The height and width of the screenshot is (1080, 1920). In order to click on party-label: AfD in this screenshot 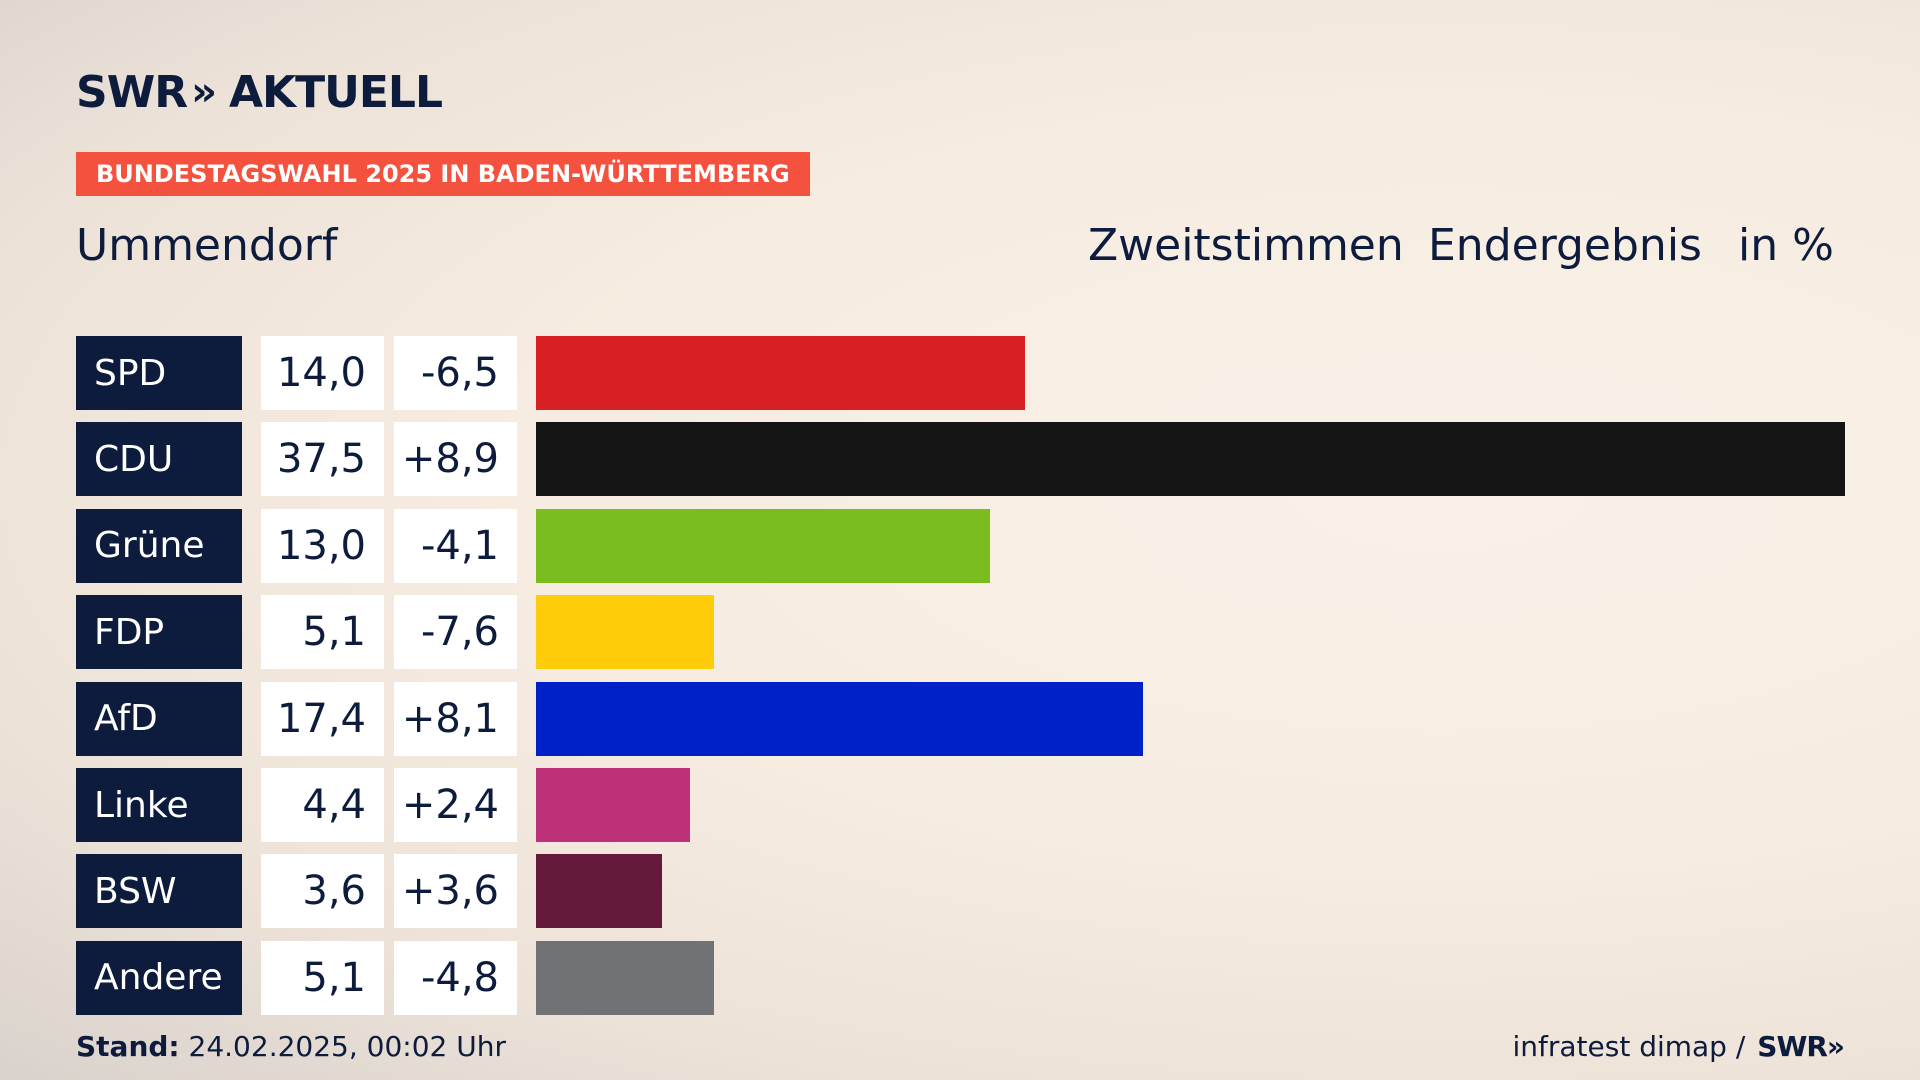, I will do `click(159, 718)`.